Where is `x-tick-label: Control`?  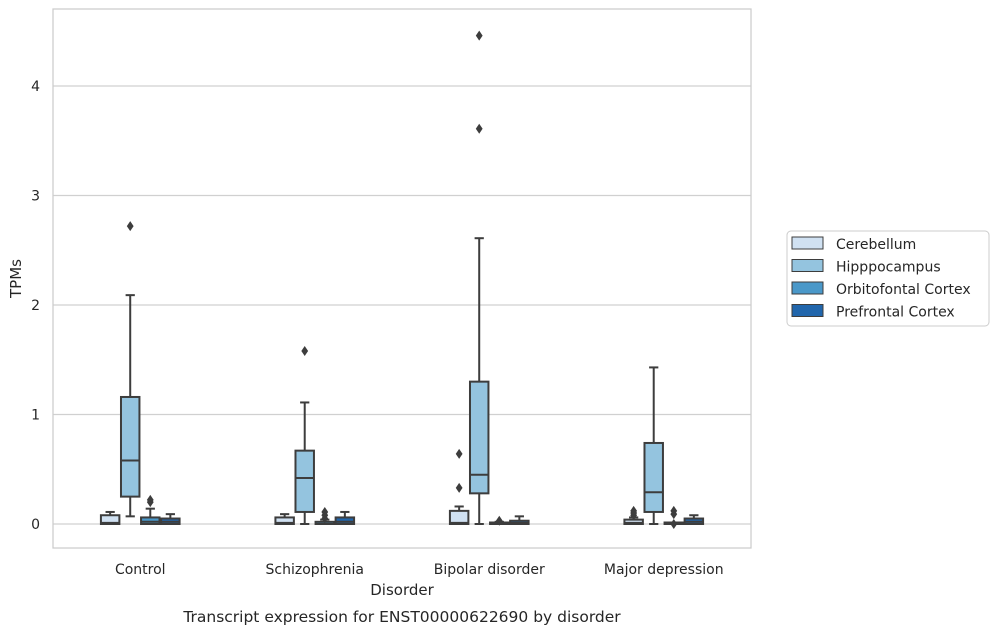
x-tick-label: Control is located at coordinates (140, 570).